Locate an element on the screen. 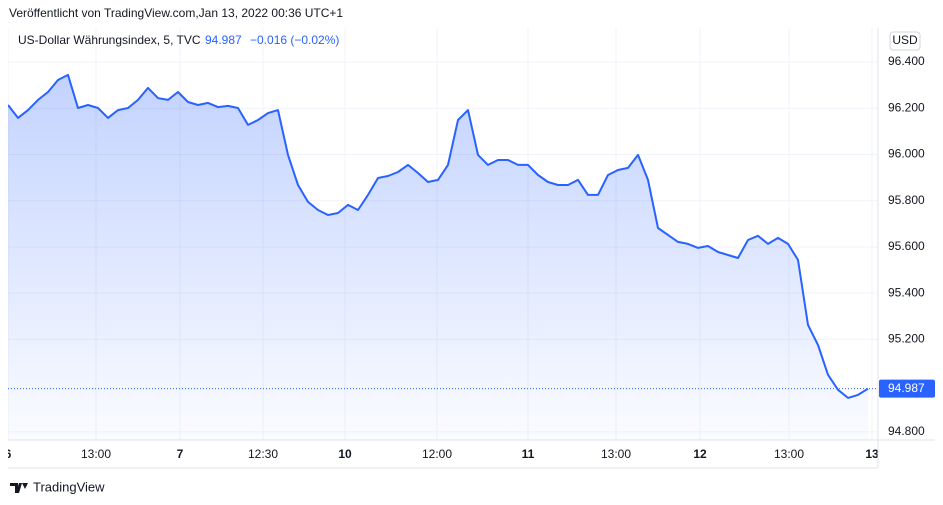 The image size is (943, 505). currency-box is located at coordinates (905, 41).